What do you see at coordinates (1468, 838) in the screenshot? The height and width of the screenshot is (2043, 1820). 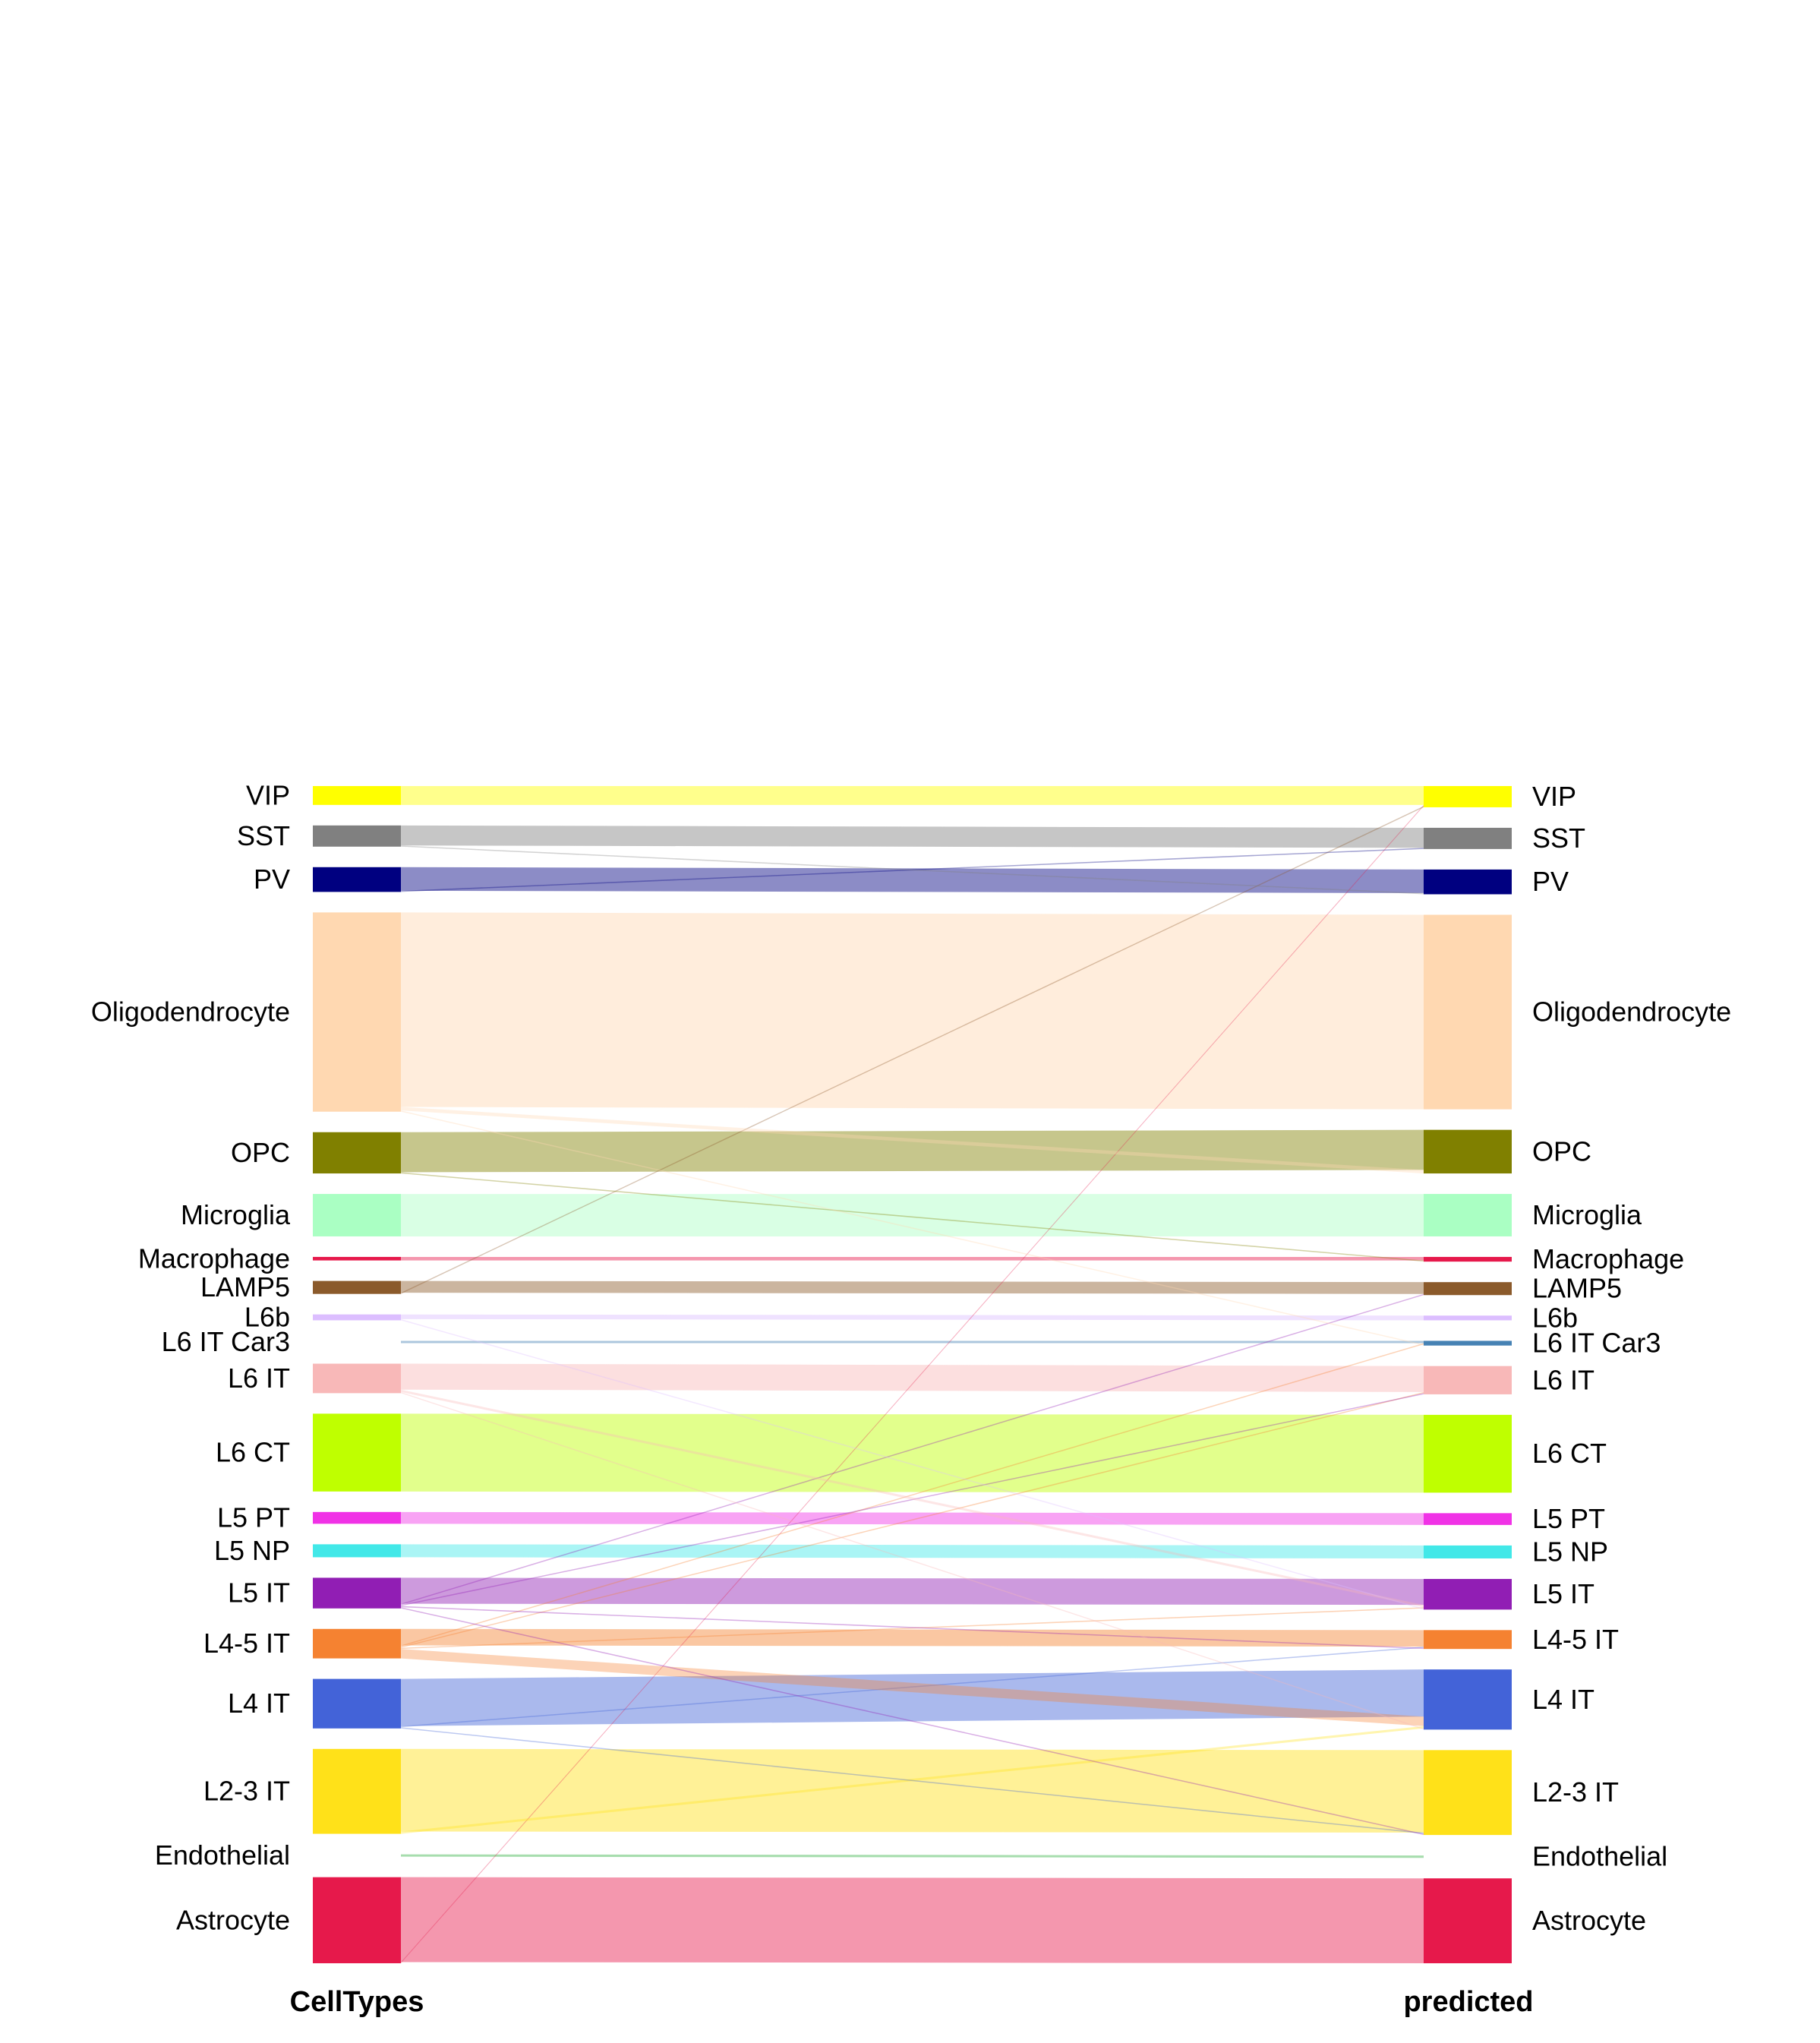 I see `right-node-sst` at bounding box center [1468, 838].